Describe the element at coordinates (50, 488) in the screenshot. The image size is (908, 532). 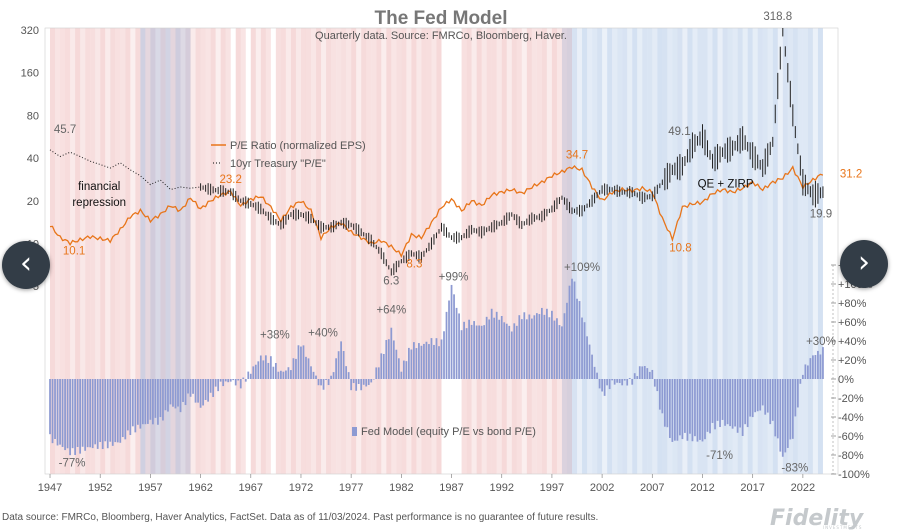
I see `x-tick-label: 1947` at that location.